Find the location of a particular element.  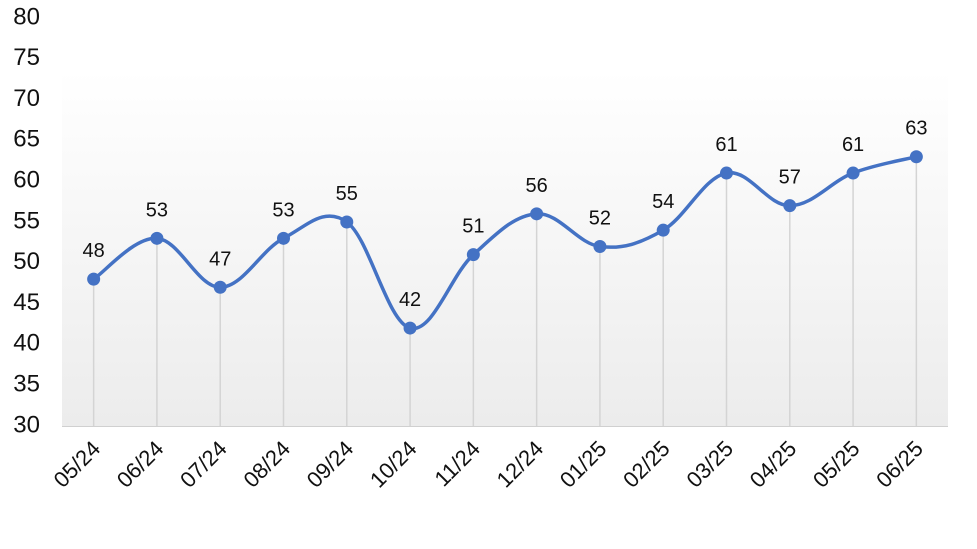

data-label: 55 is located at coordinates (347, 194).